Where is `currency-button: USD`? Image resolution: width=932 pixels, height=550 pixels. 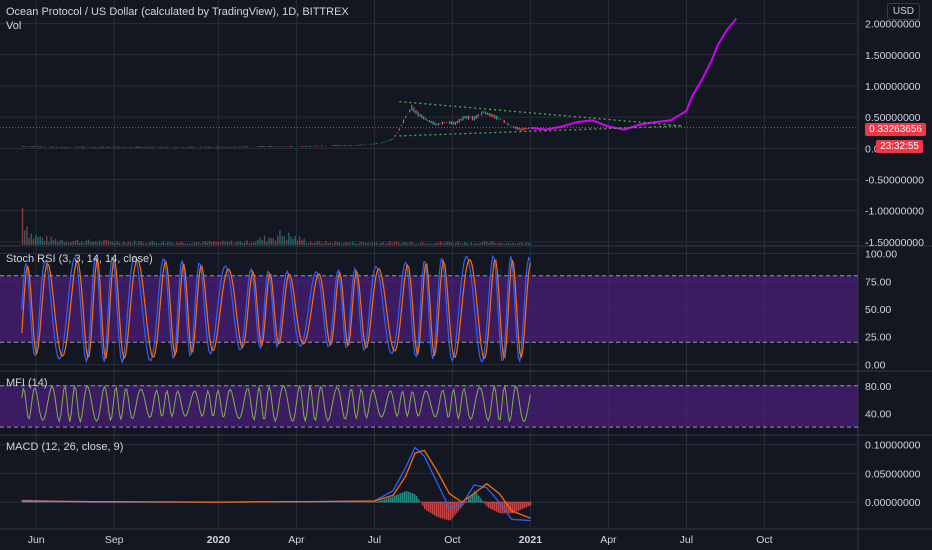
currency-button: USD is located at coordinates (903, 11).